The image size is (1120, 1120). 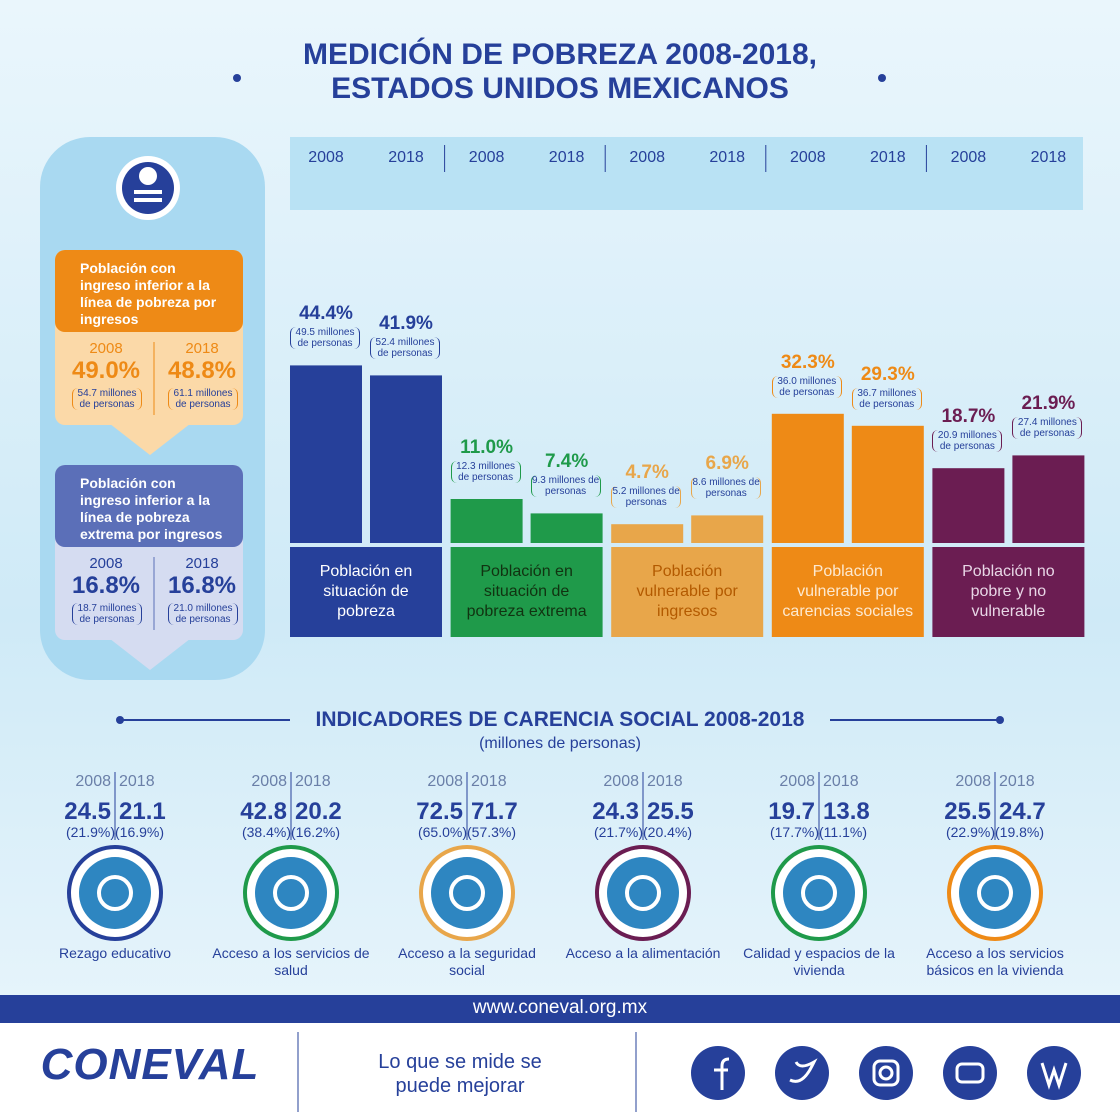 I want to click on indicator-value: 71.7, so click(x=494, y=811).